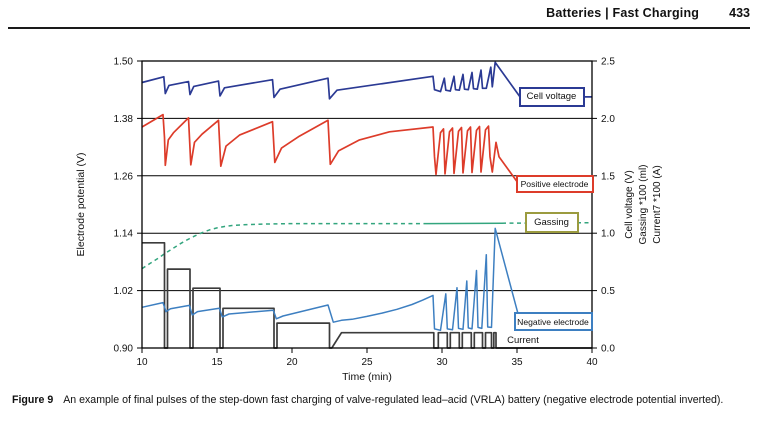  Describe the element at coordinates (608, 291) in the screenshot. I see `svg-text: 0.5` at that location.